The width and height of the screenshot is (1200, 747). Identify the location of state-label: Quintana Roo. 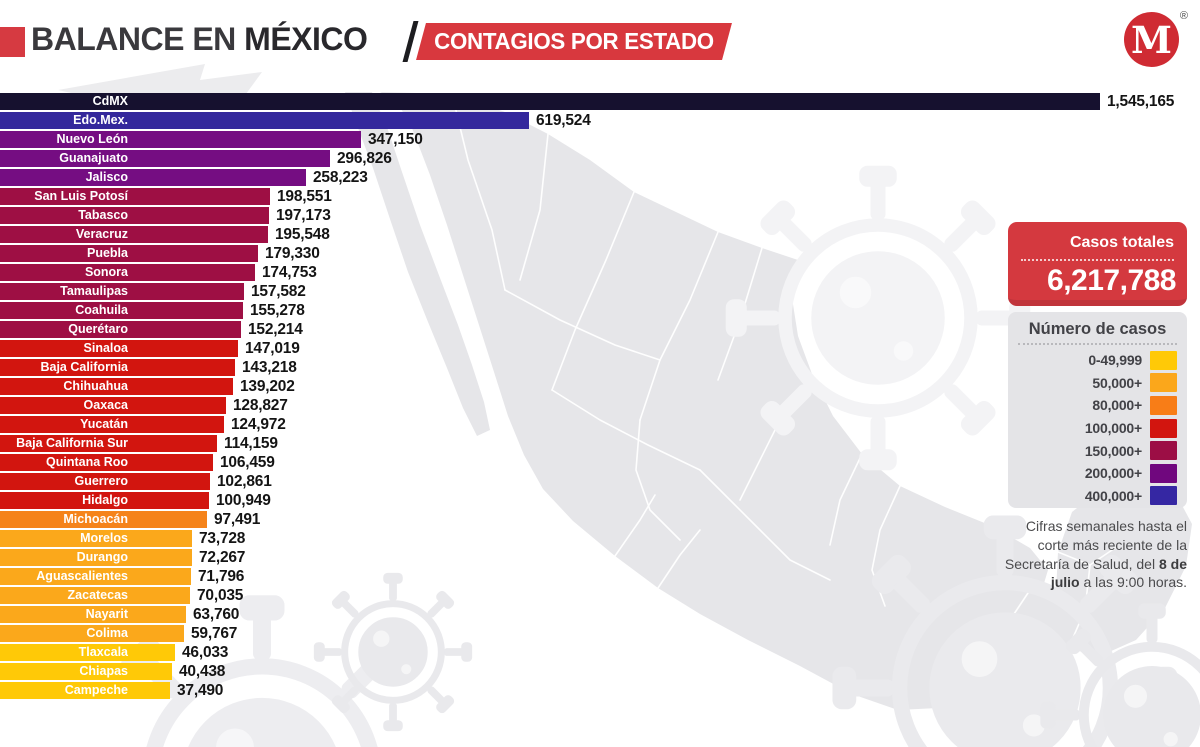
(87, 462).